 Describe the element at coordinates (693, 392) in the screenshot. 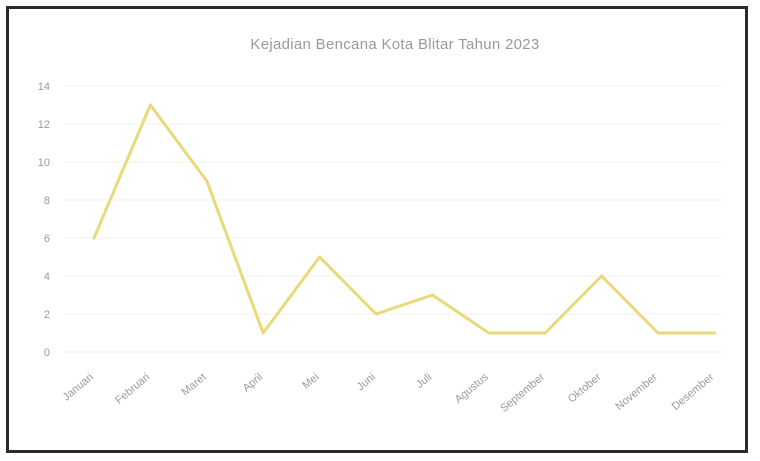

I see `x-tick-label: Desember` at that location.